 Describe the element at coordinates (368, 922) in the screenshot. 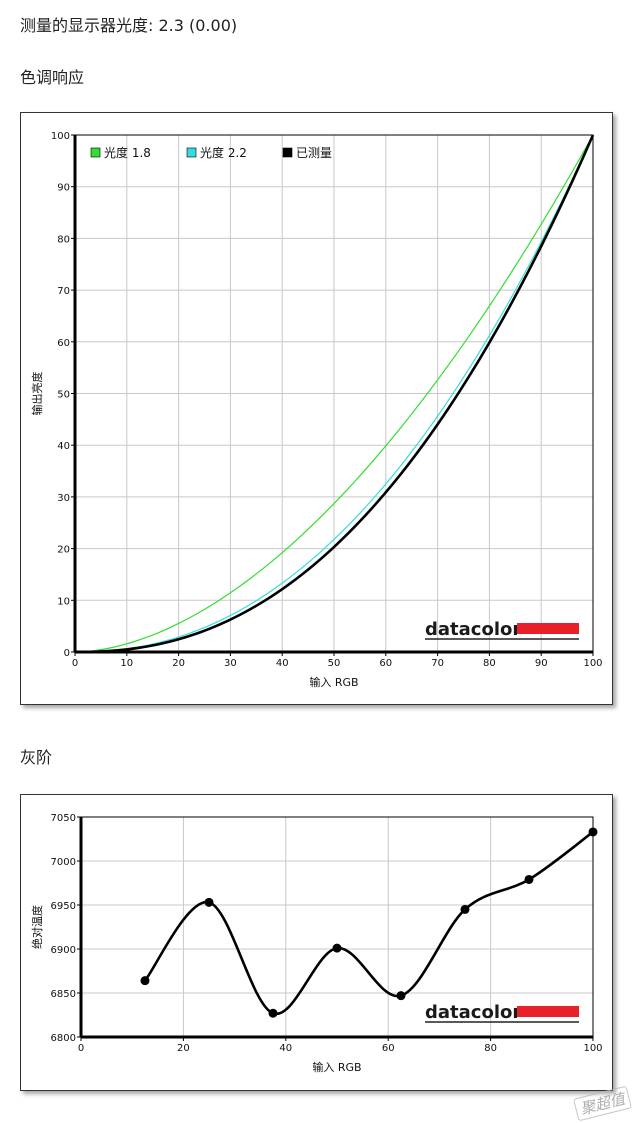

I see `series-line` at that location.